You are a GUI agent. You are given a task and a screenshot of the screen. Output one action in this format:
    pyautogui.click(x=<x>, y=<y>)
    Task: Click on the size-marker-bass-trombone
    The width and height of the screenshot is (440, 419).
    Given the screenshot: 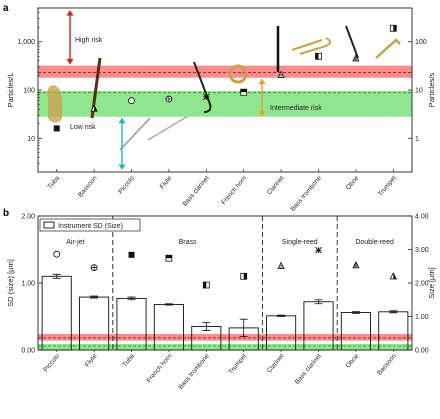 What is the action you would take?
    pyautogui.click(x=206, y=285)
    